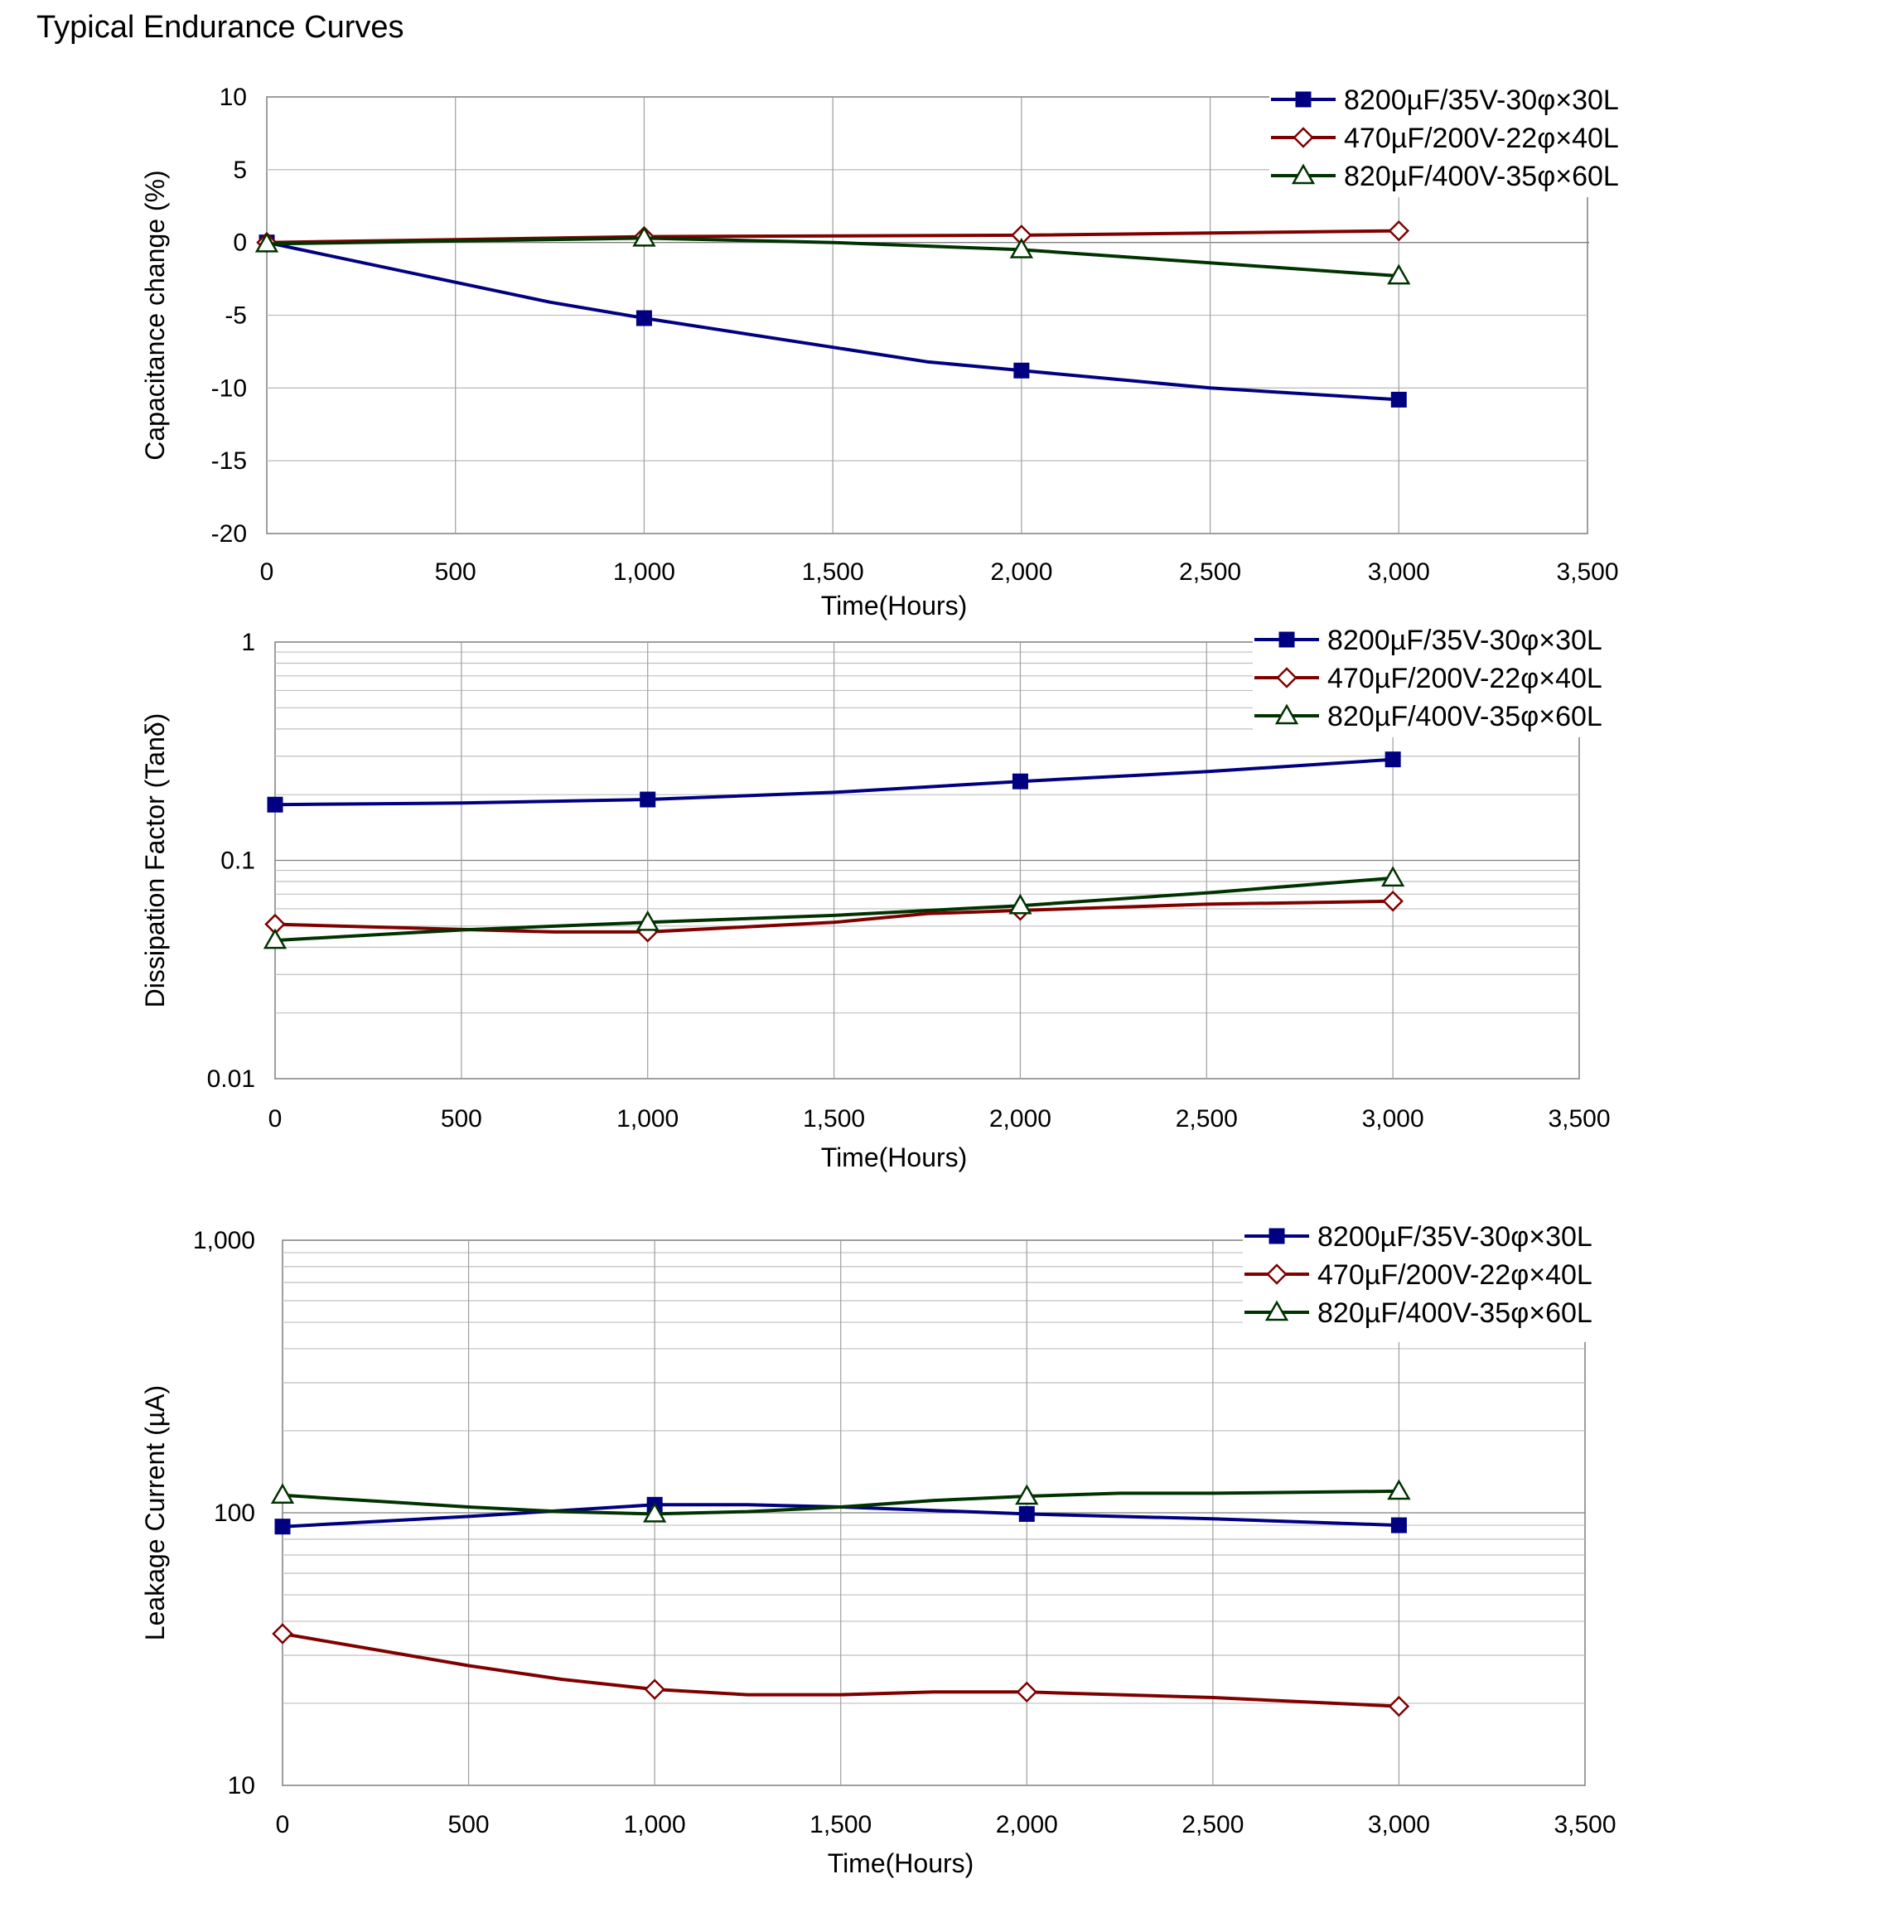  I want to click on y-tick-label: 0.1, so click(237, 862).